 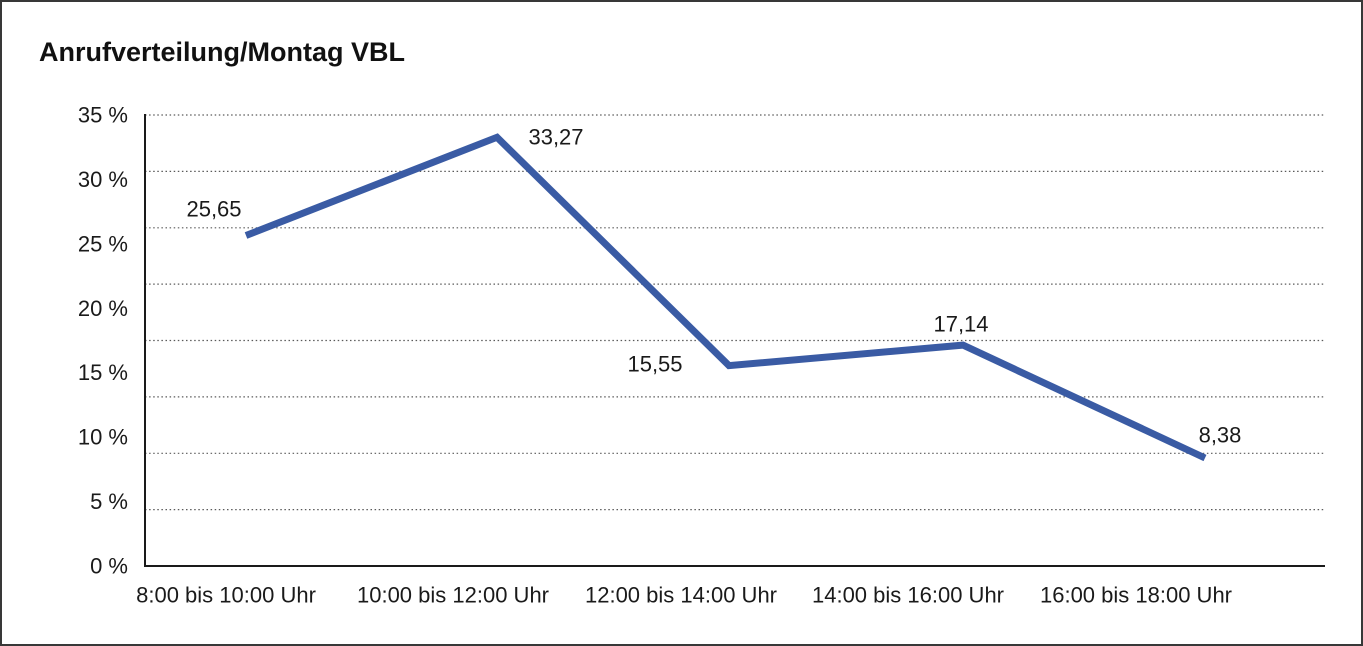 What do you see at coordinates (213, 209) in the screenshot?
I see `value-label: 25,65` at bounding box center [213, 209].